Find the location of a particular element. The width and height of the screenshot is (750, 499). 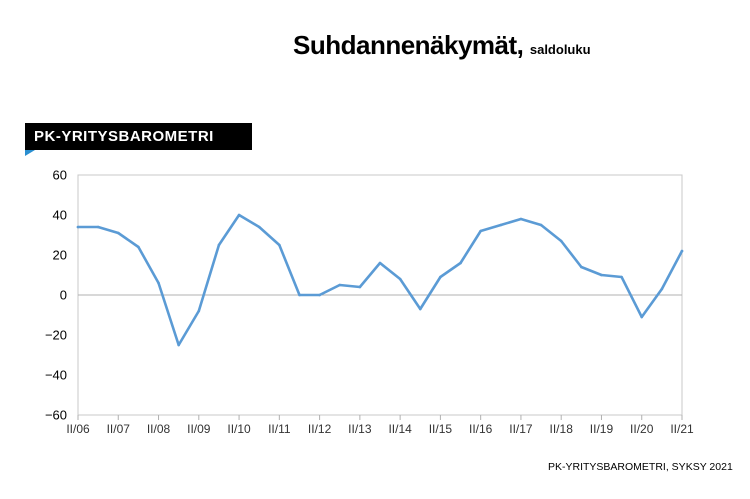

x-tick-label: II/17 is located at coordinates (521, 429).